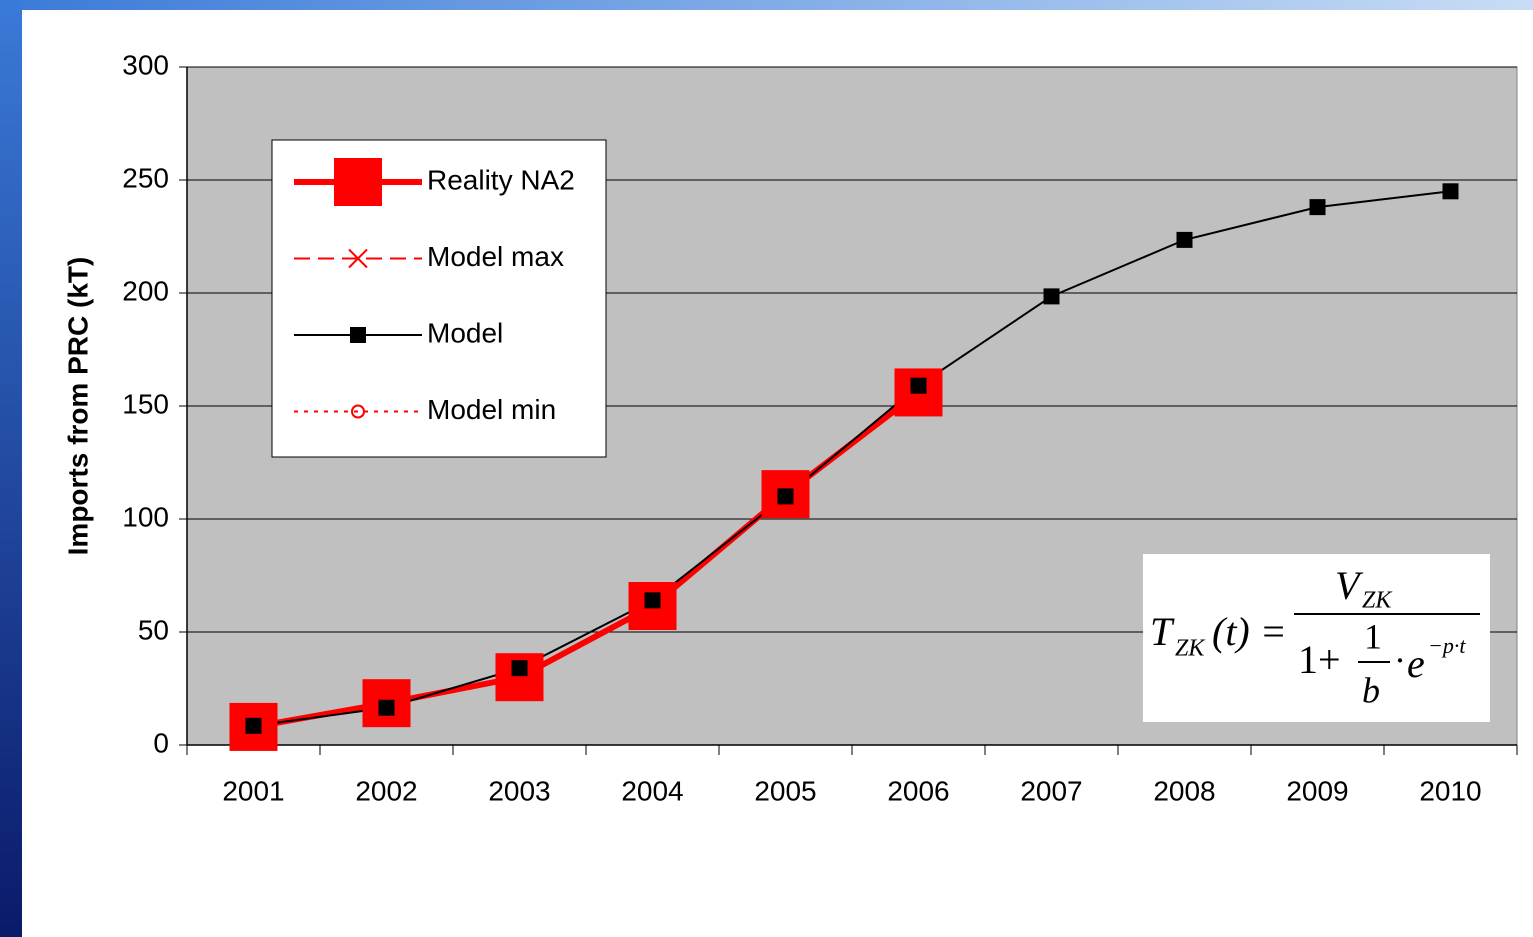  I want to click on x-tick-label: 2009, so click(1317, 790).